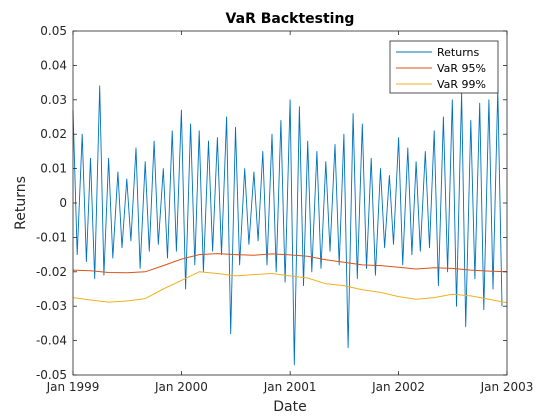 This screenshot has width=560, height=420. I want to click on y-tick-label: 0.02, so click(53, 134).